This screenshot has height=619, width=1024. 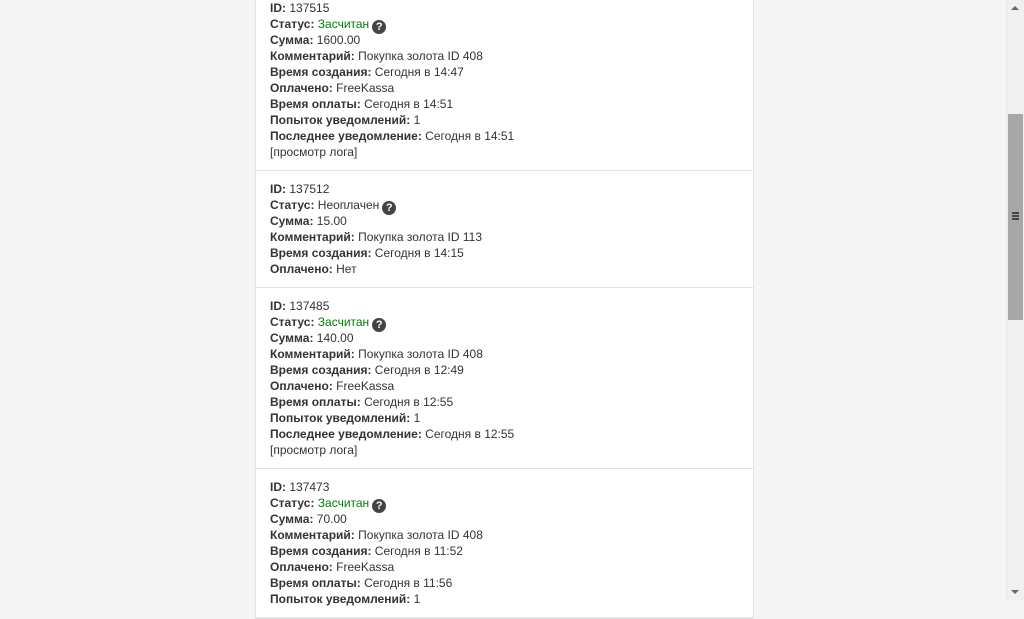 I want to click on field-value: Нет, so click(x=346, y=269).